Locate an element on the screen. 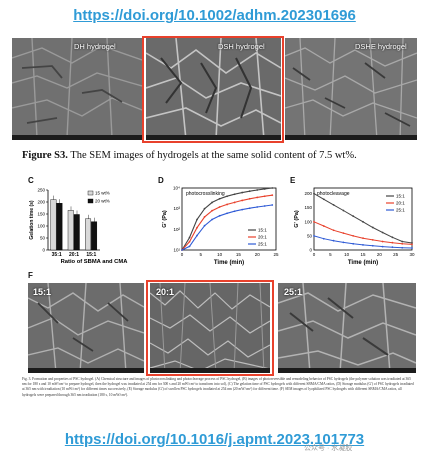  sem-image-25-1: 25:1 is located at coordinates (347, 328).